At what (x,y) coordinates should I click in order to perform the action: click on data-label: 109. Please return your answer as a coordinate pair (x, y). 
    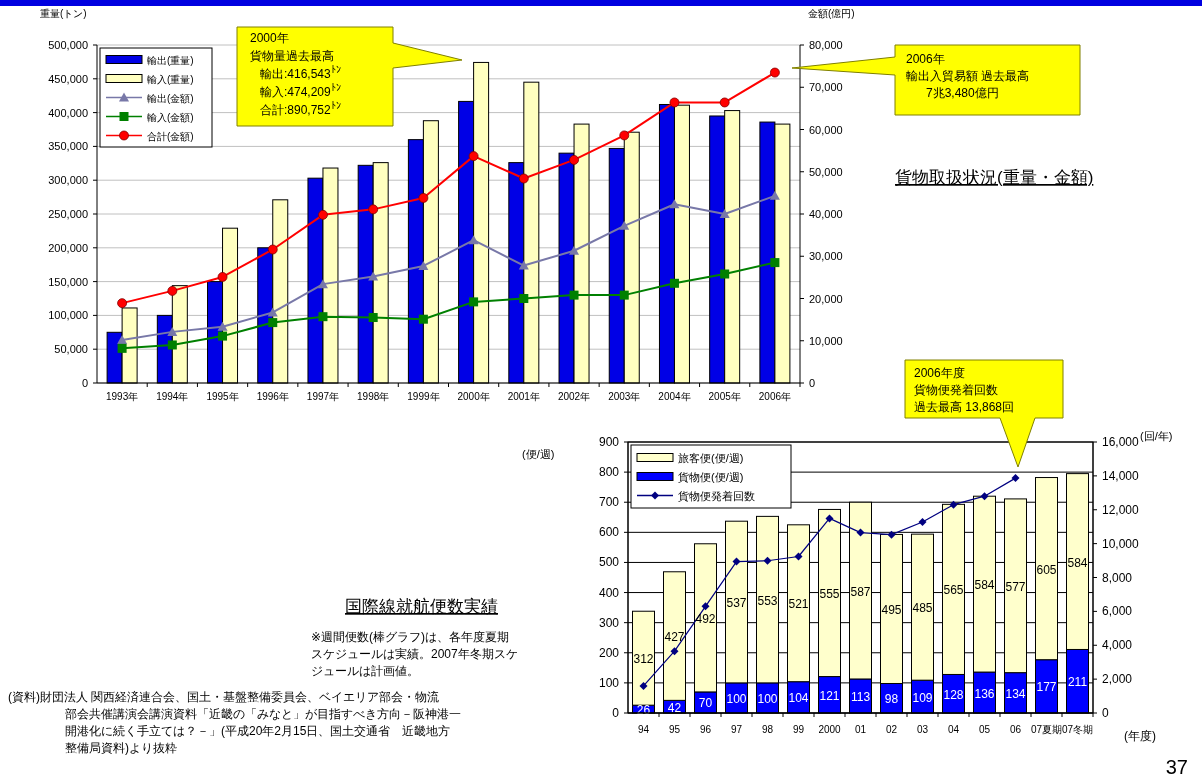
    Looking at the image, I should click on (922, 697).